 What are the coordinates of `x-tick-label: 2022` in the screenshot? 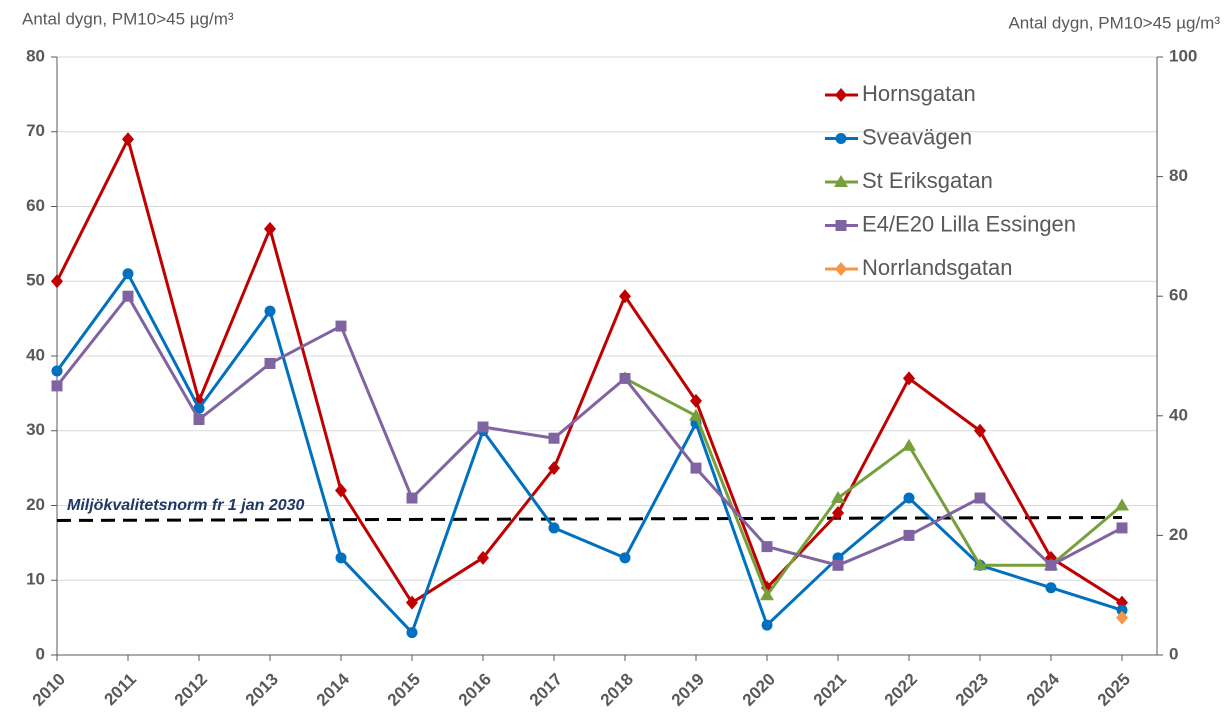 It's located at (901, 690).